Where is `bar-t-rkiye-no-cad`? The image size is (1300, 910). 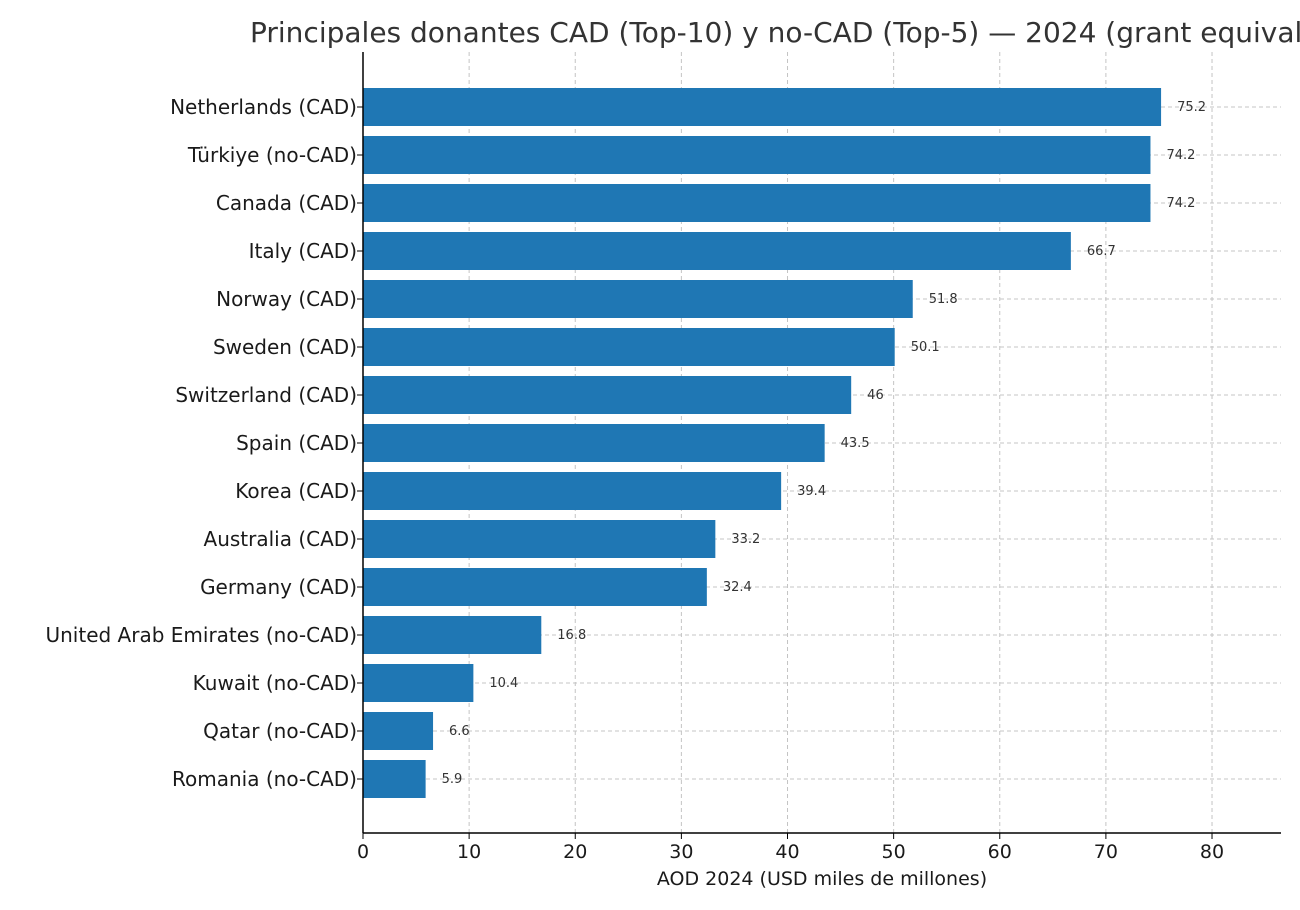
bar-t-rkiye-no-cad is located at coordinates (757, 155).